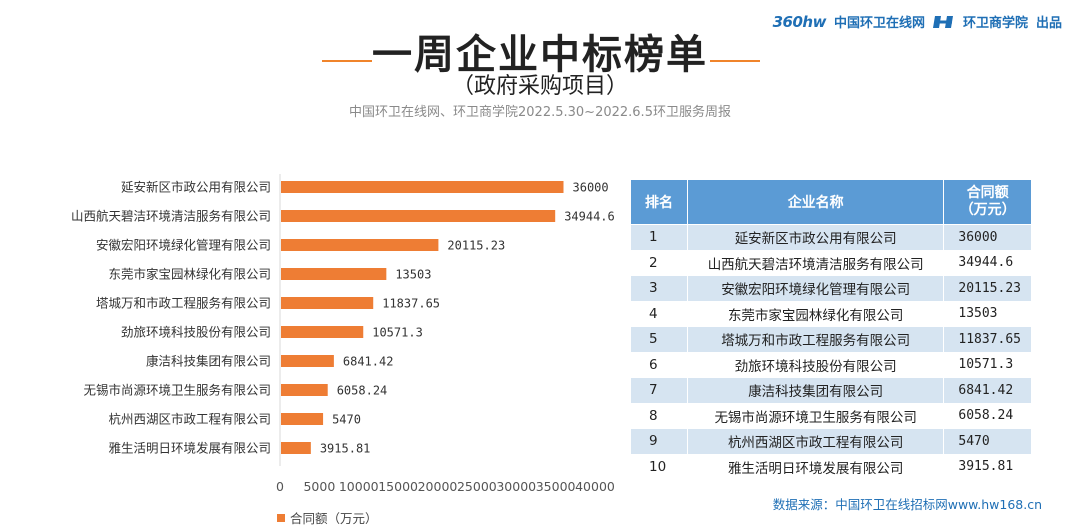  I want to click on rank-cell: 8, so click(659, 415).